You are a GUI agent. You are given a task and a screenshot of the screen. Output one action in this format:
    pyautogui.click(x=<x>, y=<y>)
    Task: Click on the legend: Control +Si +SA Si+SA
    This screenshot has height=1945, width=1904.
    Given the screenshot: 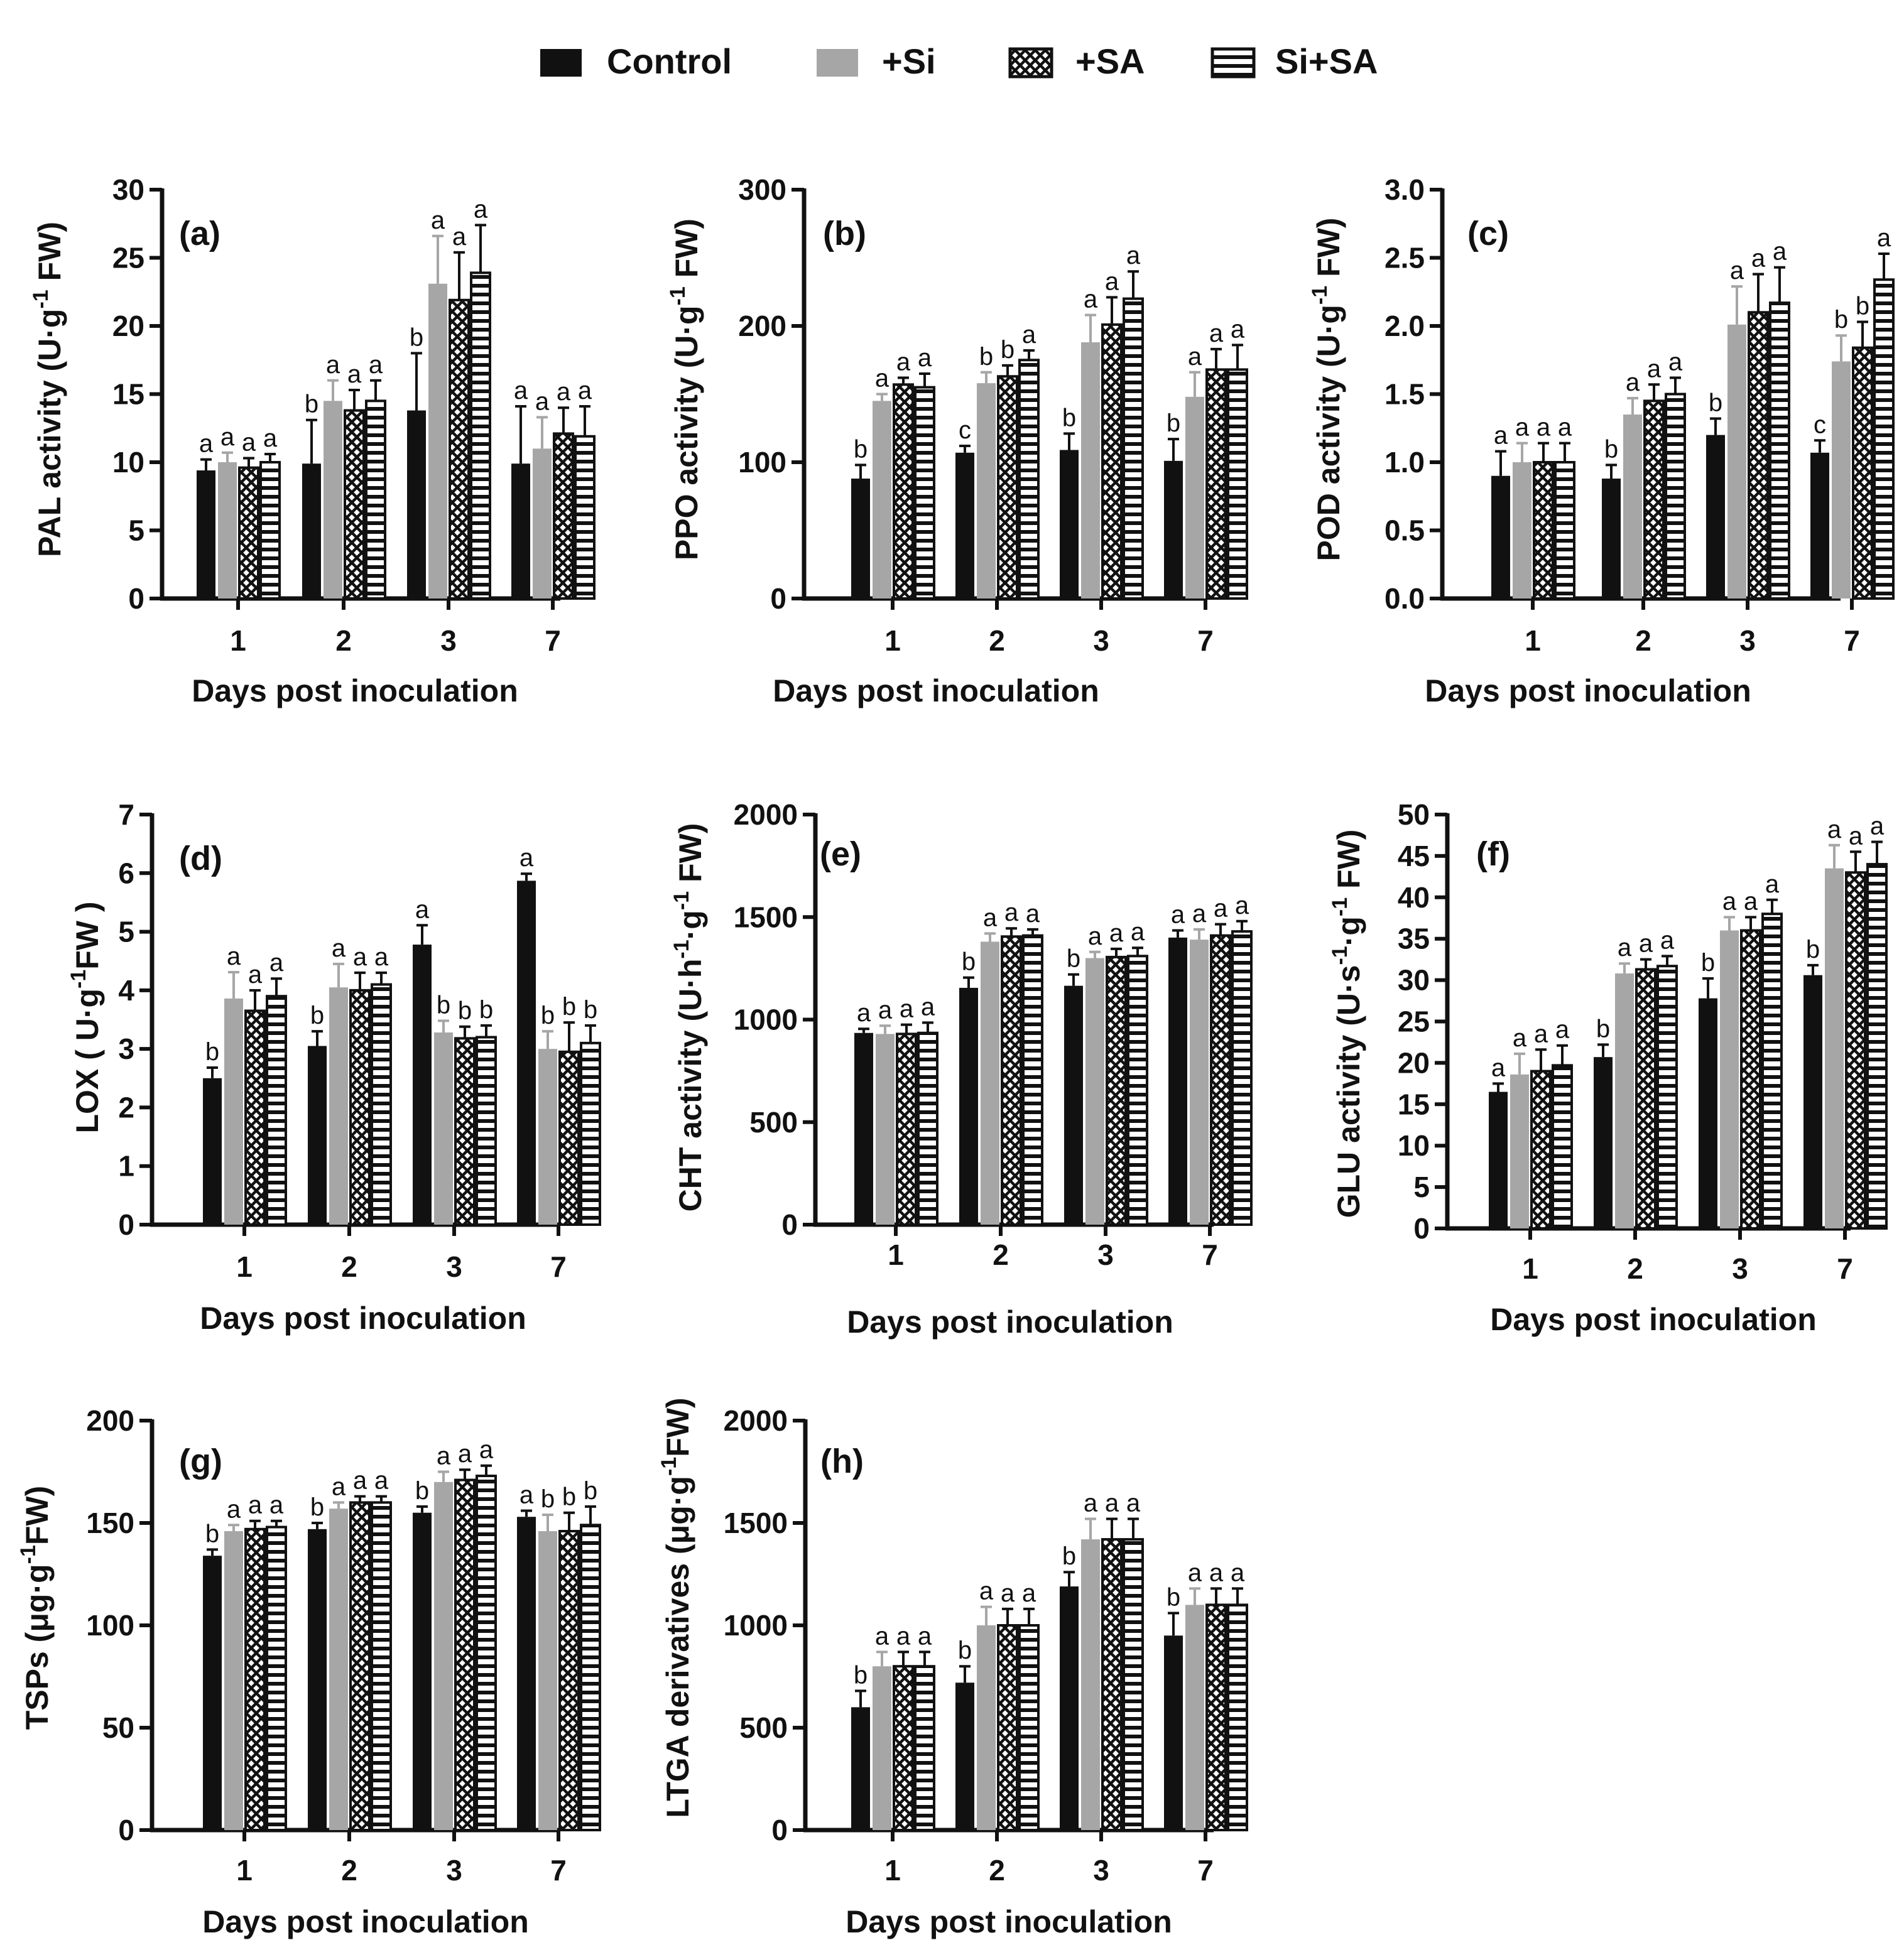 What is the action you would take?
    pyautogui.click(x=959, y=61)
    